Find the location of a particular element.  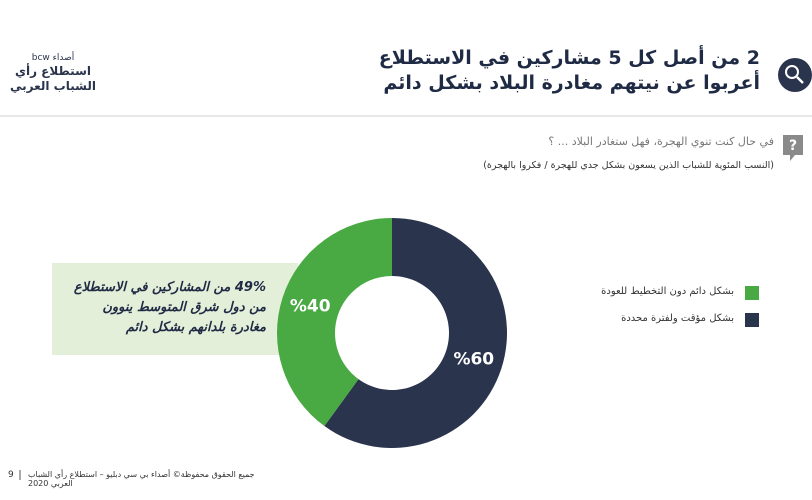

donut: %60 %40 is located at coordinates (392, 333).